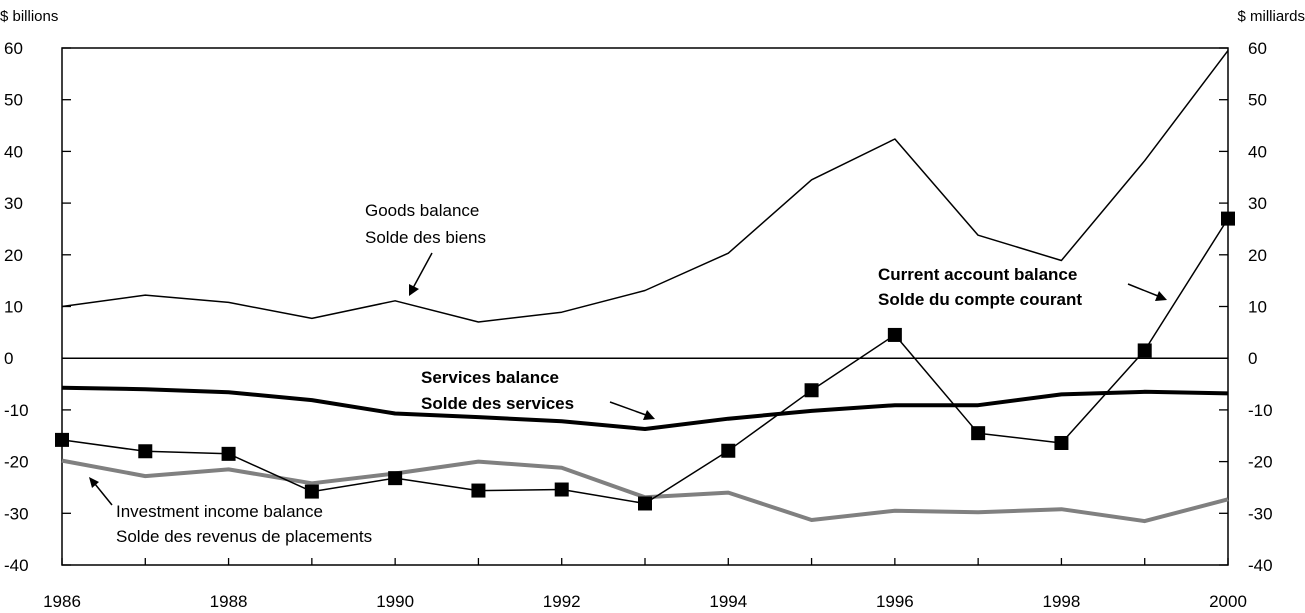 Image resolution: width=1305 pixels, height=613 pixels. What do you see at coordinates (1257, 255) in the screenshot?
I see `y-tick-label-right: 20` at bounding box center [1257, 255].